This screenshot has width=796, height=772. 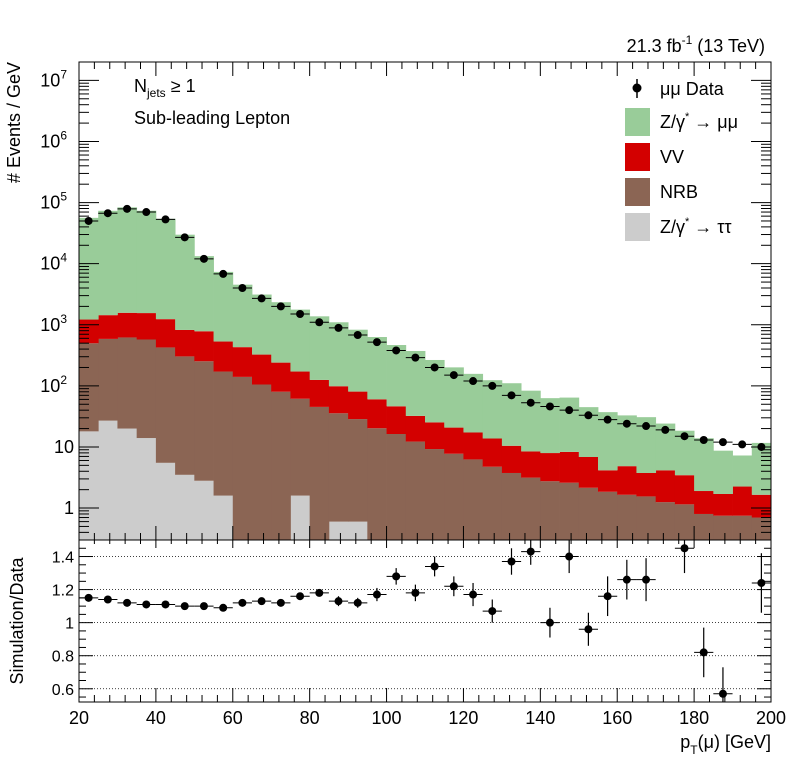 I want to click on y-tick-label-lower: 1, so click(x=69, y=624).